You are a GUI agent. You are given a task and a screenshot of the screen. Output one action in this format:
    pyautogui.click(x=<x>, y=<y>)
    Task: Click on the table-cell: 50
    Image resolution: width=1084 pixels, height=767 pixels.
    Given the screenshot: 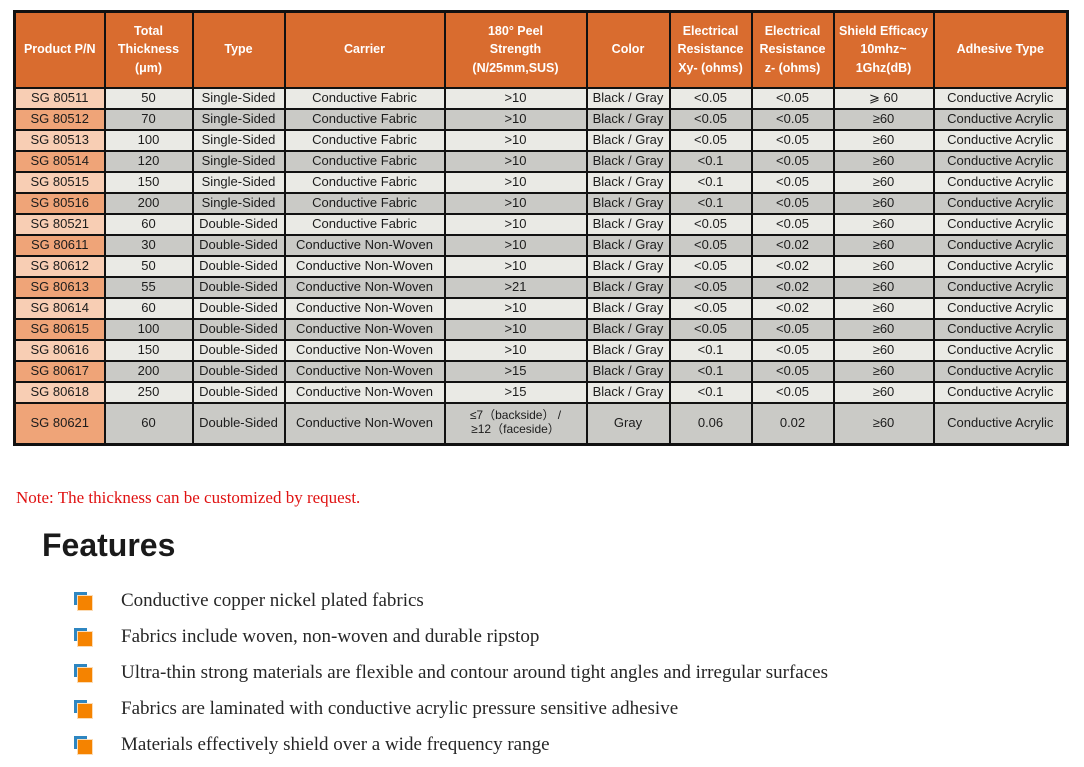 What is the action you would take?
    pyautogui.click(x=148, y=266)
    